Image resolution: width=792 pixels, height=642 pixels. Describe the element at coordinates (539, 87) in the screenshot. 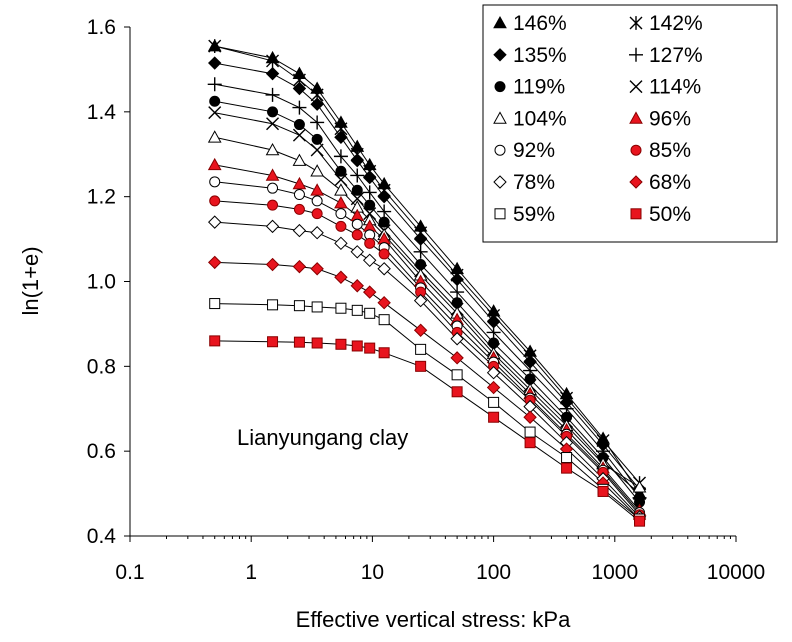

I see `legend-label: 119%` at that location.